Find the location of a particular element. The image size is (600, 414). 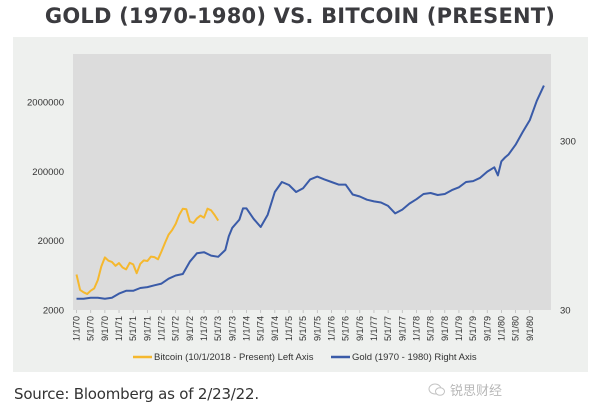

x-tick-label: 1/1/77 is located at coordinates (374, 328).